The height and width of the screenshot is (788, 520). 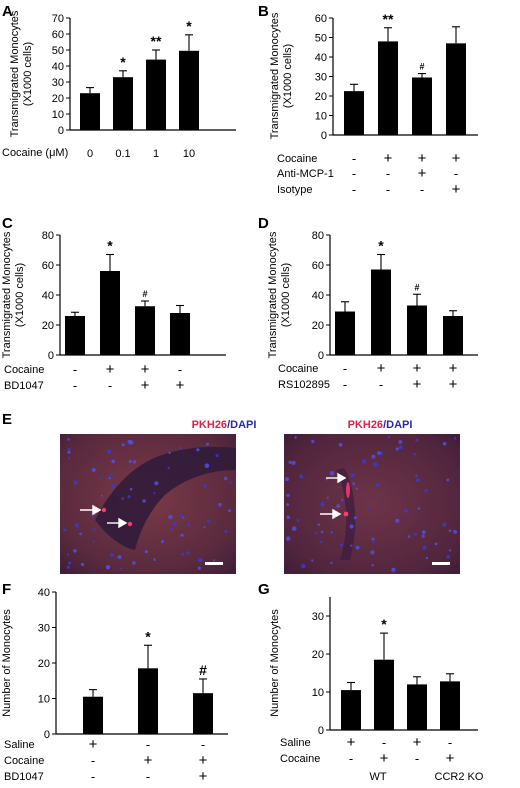 I want to click on significance-marker: **, so click(x=388, y=19).